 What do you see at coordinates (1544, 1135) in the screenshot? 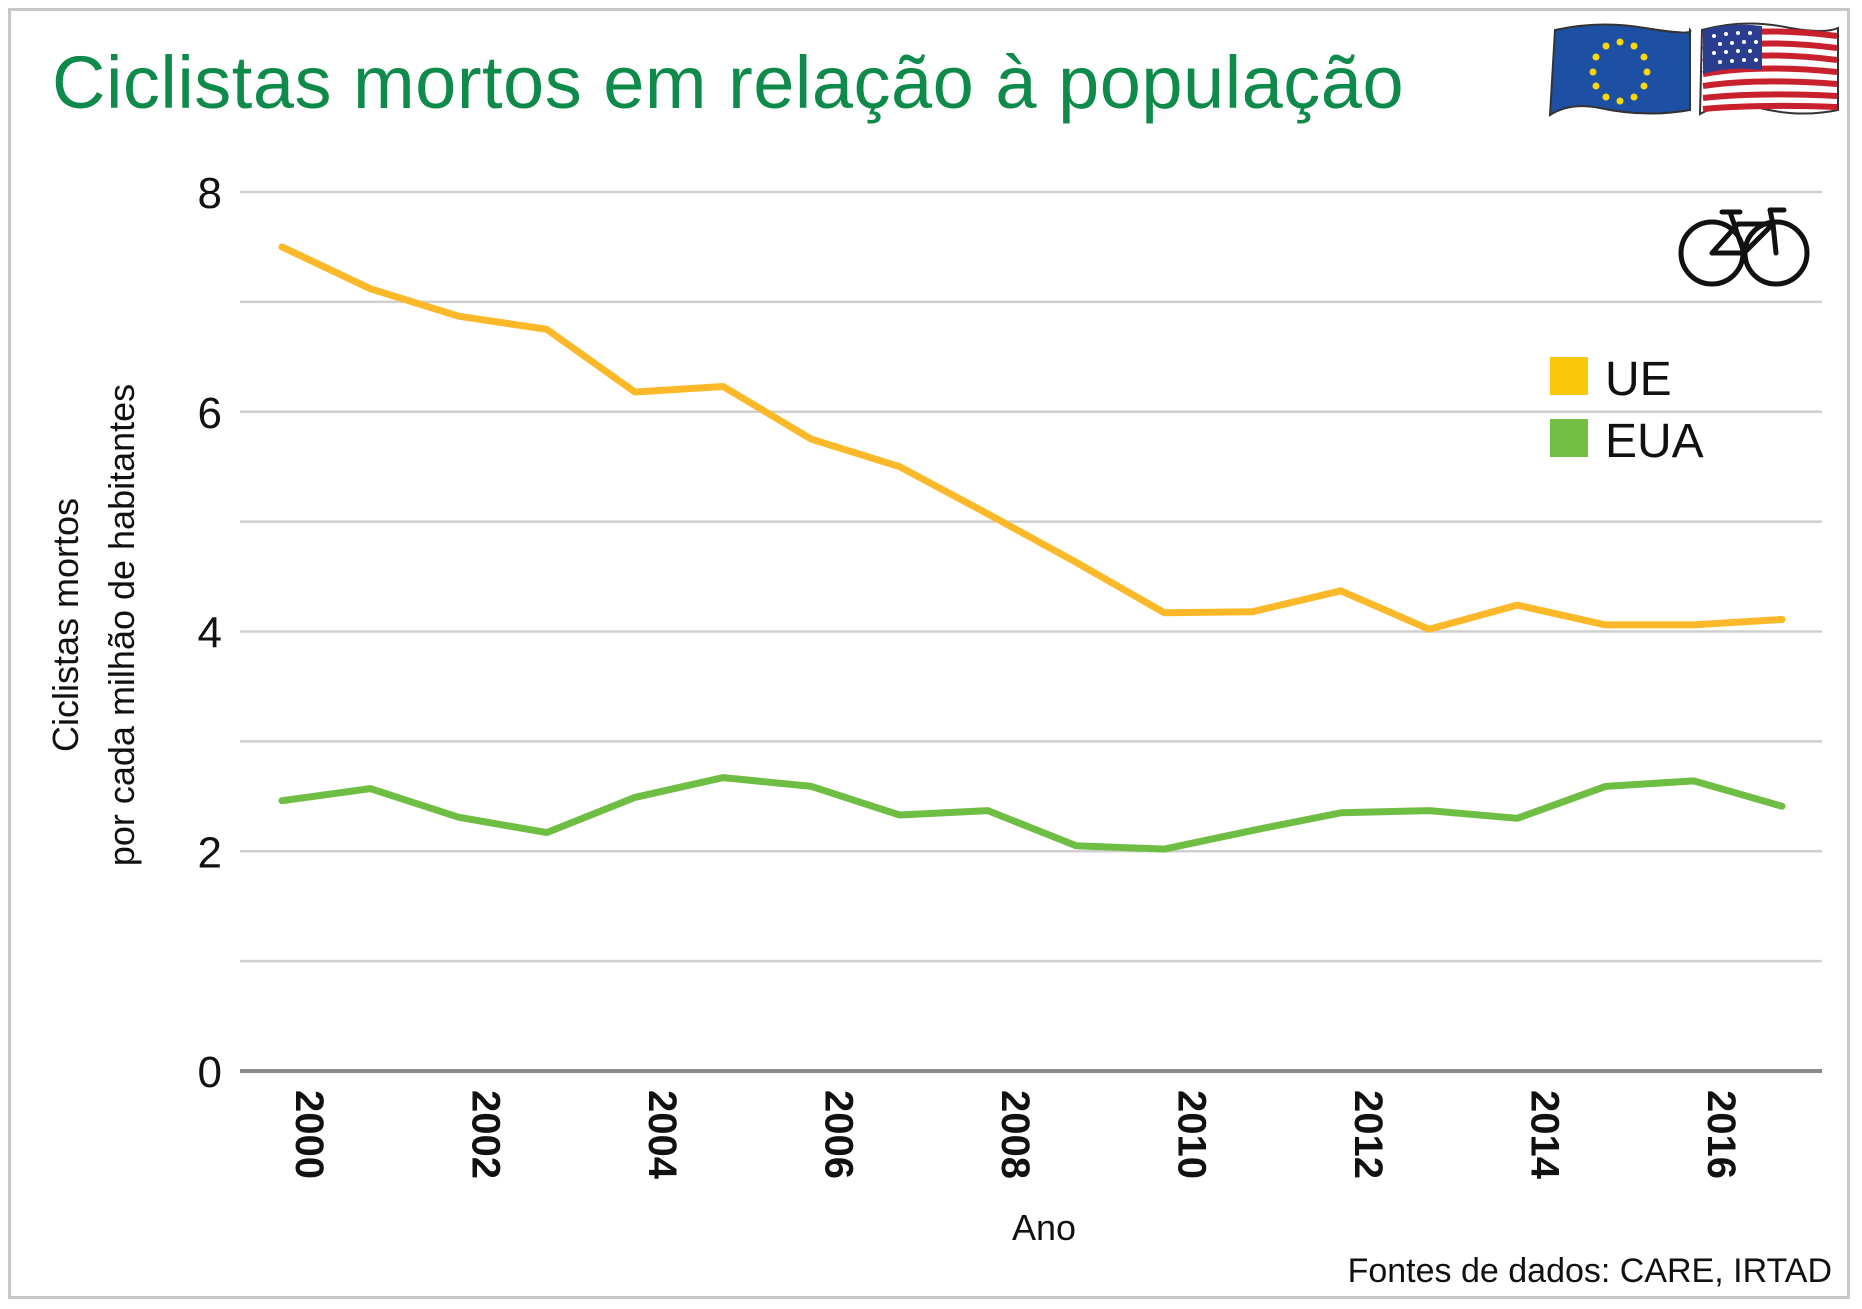
I see `x-tick-label: 2014` at bounding box center [1544, 1135].